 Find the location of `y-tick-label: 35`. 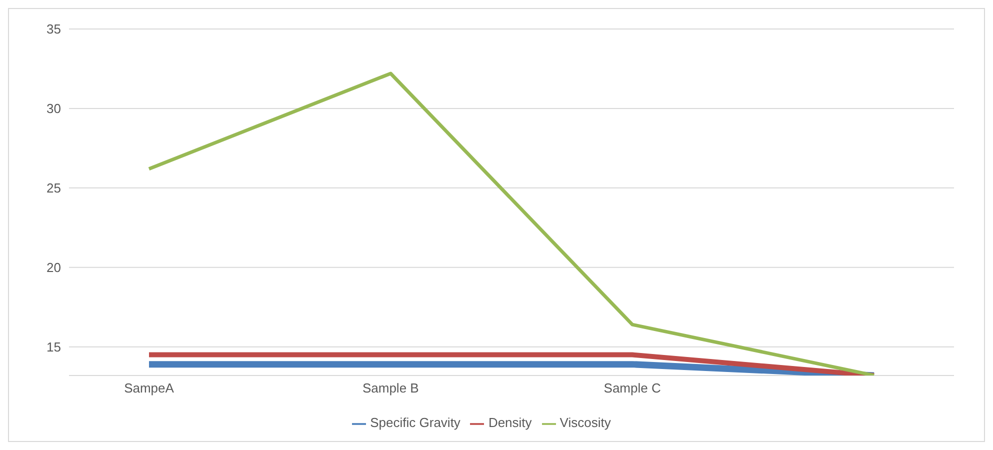

y-tick-label: 35 is located at coordinates (53, 29).